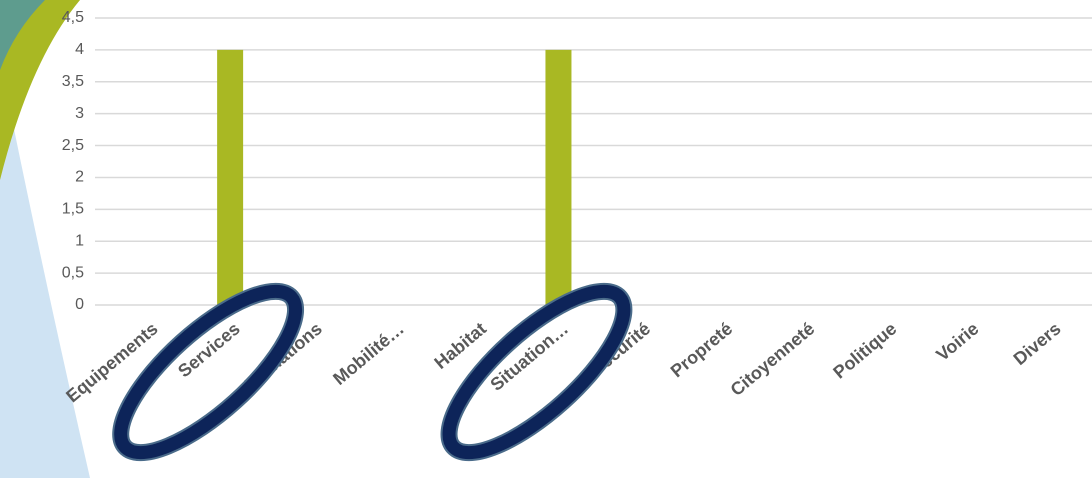  Describe the element at coordinates (22, 35) in the screenshot. I see `decor-corner` at that location.